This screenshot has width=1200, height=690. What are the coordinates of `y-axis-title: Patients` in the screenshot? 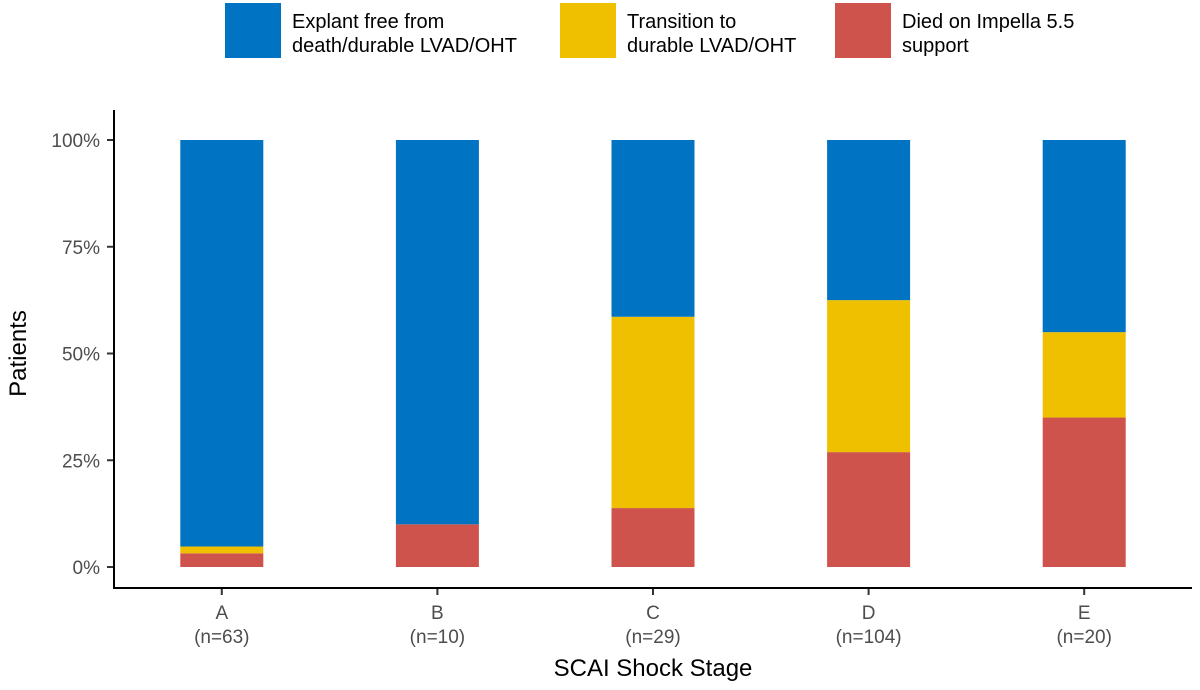 It's located at (18, 353).